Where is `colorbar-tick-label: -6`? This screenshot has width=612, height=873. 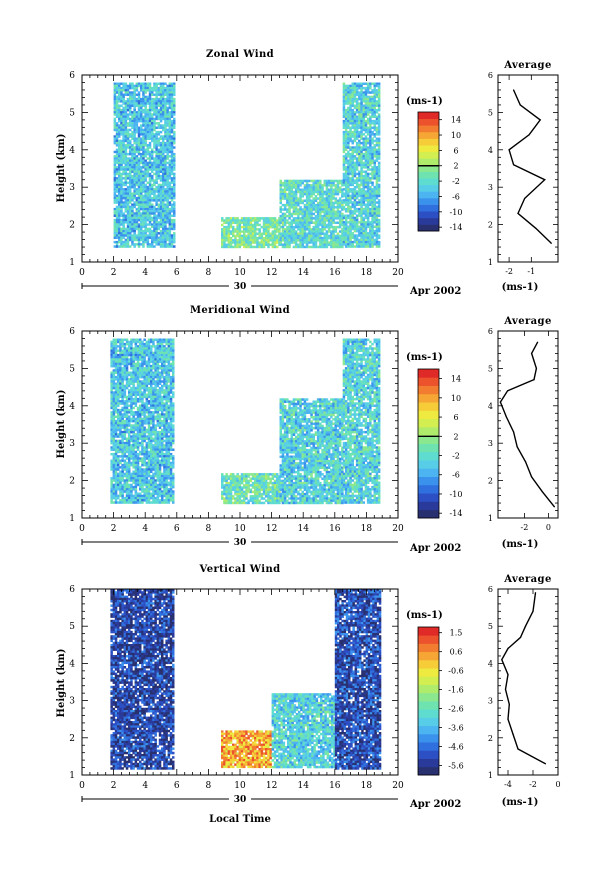
colorbar-tick-label: -6 is located at coordinates (456, 196).